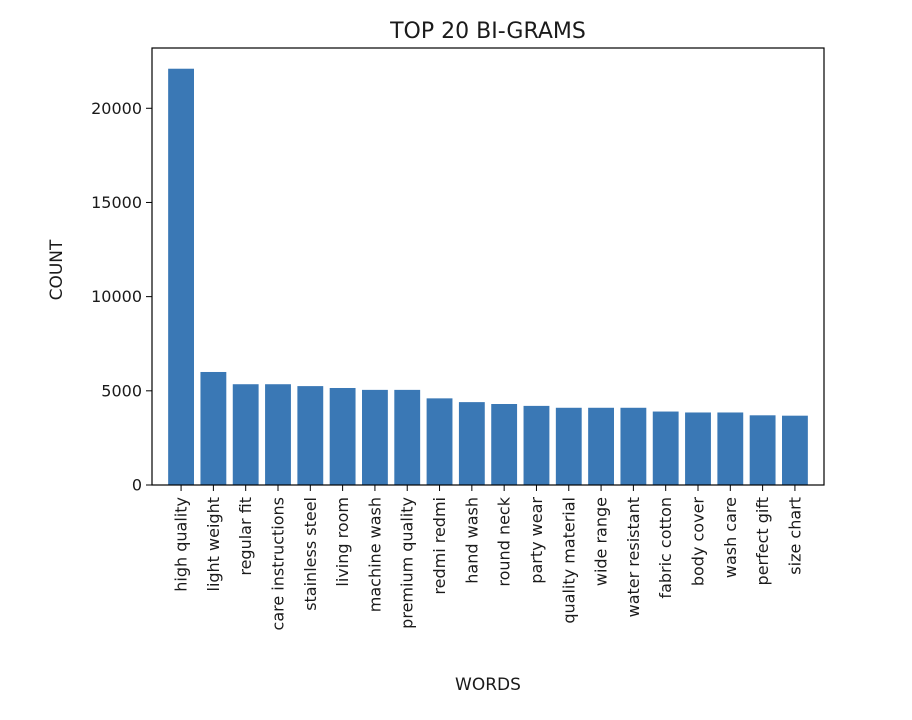 This screenshot has width=912, height=720. Describe the element at coordinates (57, 269) in the screenshot. I see `y-axis-label: COUNT` at that location.